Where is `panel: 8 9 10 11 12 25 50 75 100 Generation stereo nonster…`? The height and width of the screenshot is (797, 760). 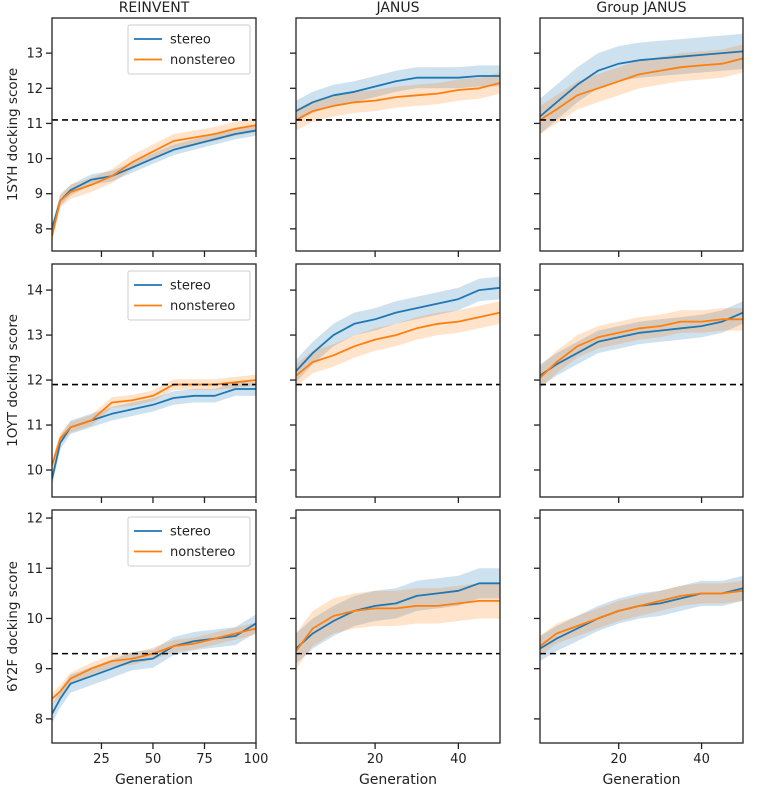 panel: 8 9 10 11 12 25 50 75 100 Generation stereo nonster… is located at coordinates (147, 648).